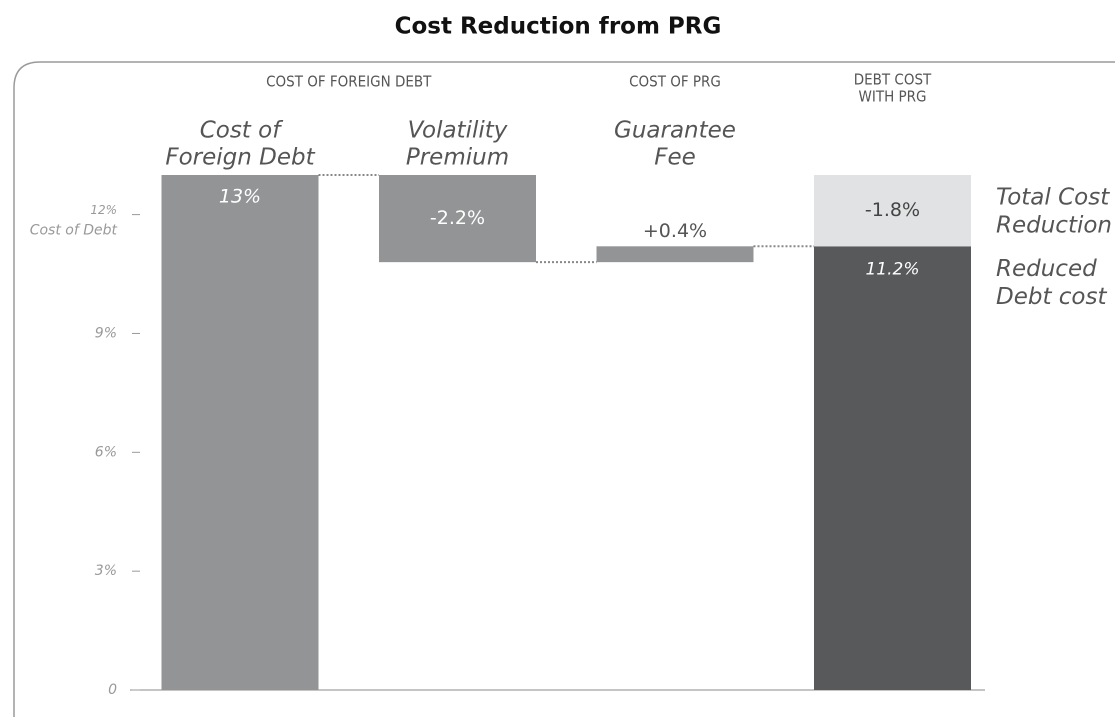 The width and height of the screenshot is (1115, 717). What do you see at coordinates (1046, 269) in the screenshot?
I see `series-label: Reduced` at bounding box center [1046, 269].